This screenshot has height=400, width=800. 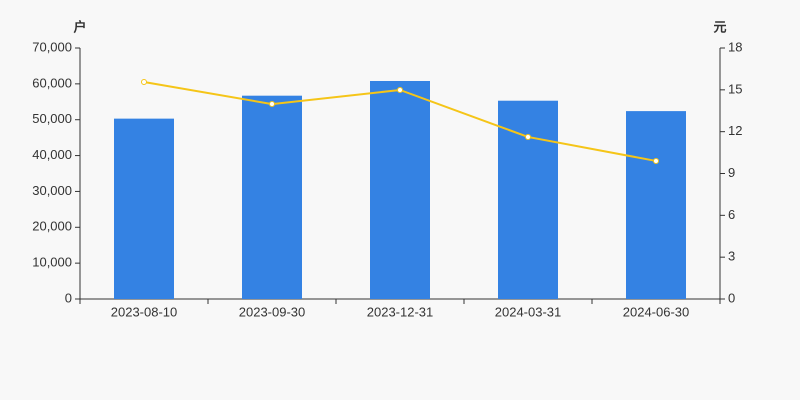 What do you see at coordinates (735, 46) in the screenshot?
I see `y2-tick-label: 18` at bounding box center [735, 46].